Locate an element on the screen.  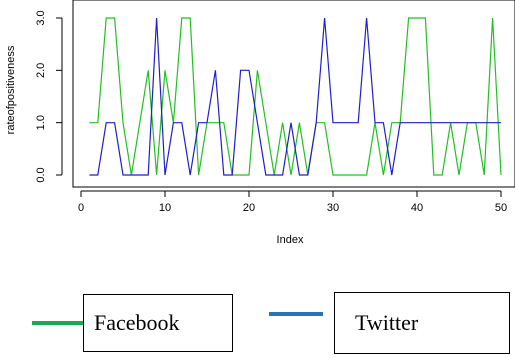
y-axis-label: rateofpositiveness is located at coordinates (11, 89).